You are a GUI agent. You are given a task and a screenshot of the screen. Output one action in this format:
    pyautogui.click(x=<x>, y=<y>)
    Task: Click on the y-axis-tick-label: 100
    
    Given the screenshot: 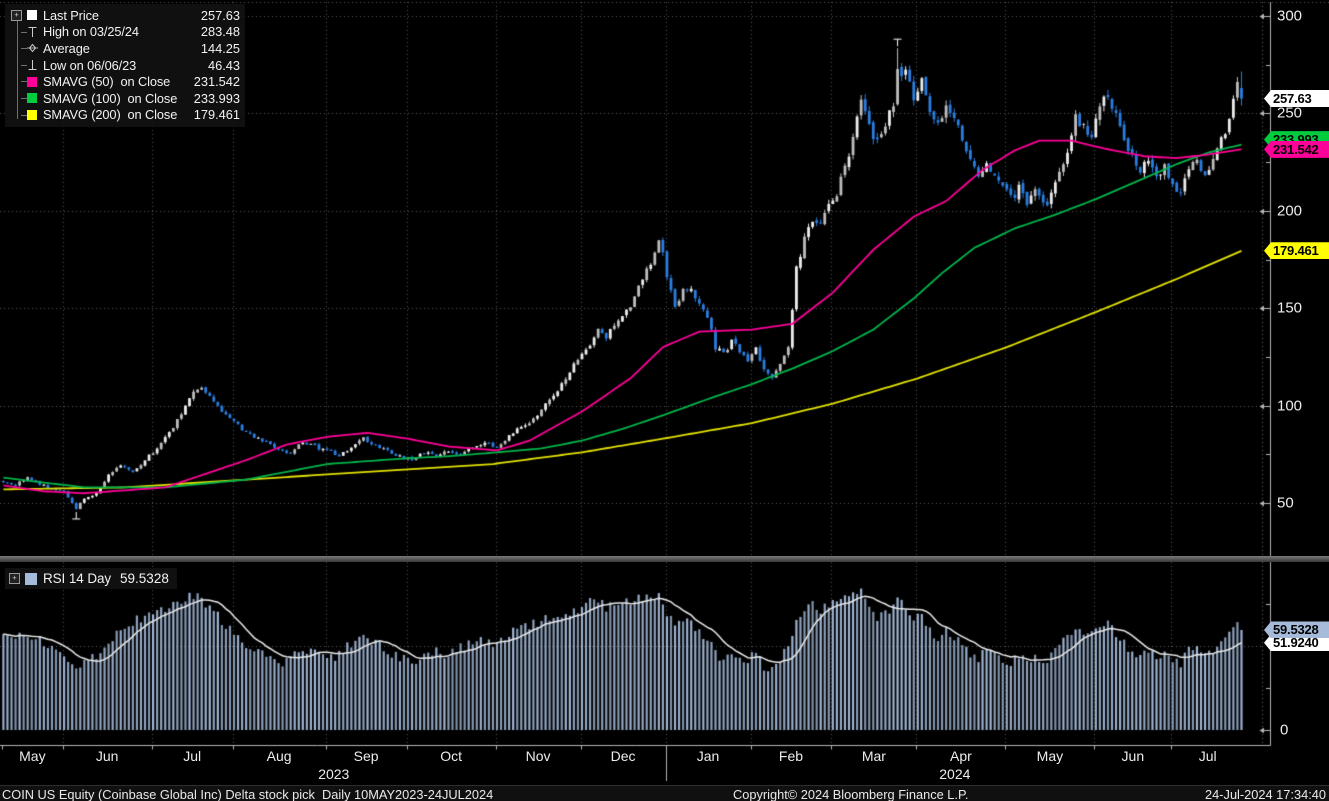 What is the action you would take?
    pyautogui.click(x=1290, y=406)
    